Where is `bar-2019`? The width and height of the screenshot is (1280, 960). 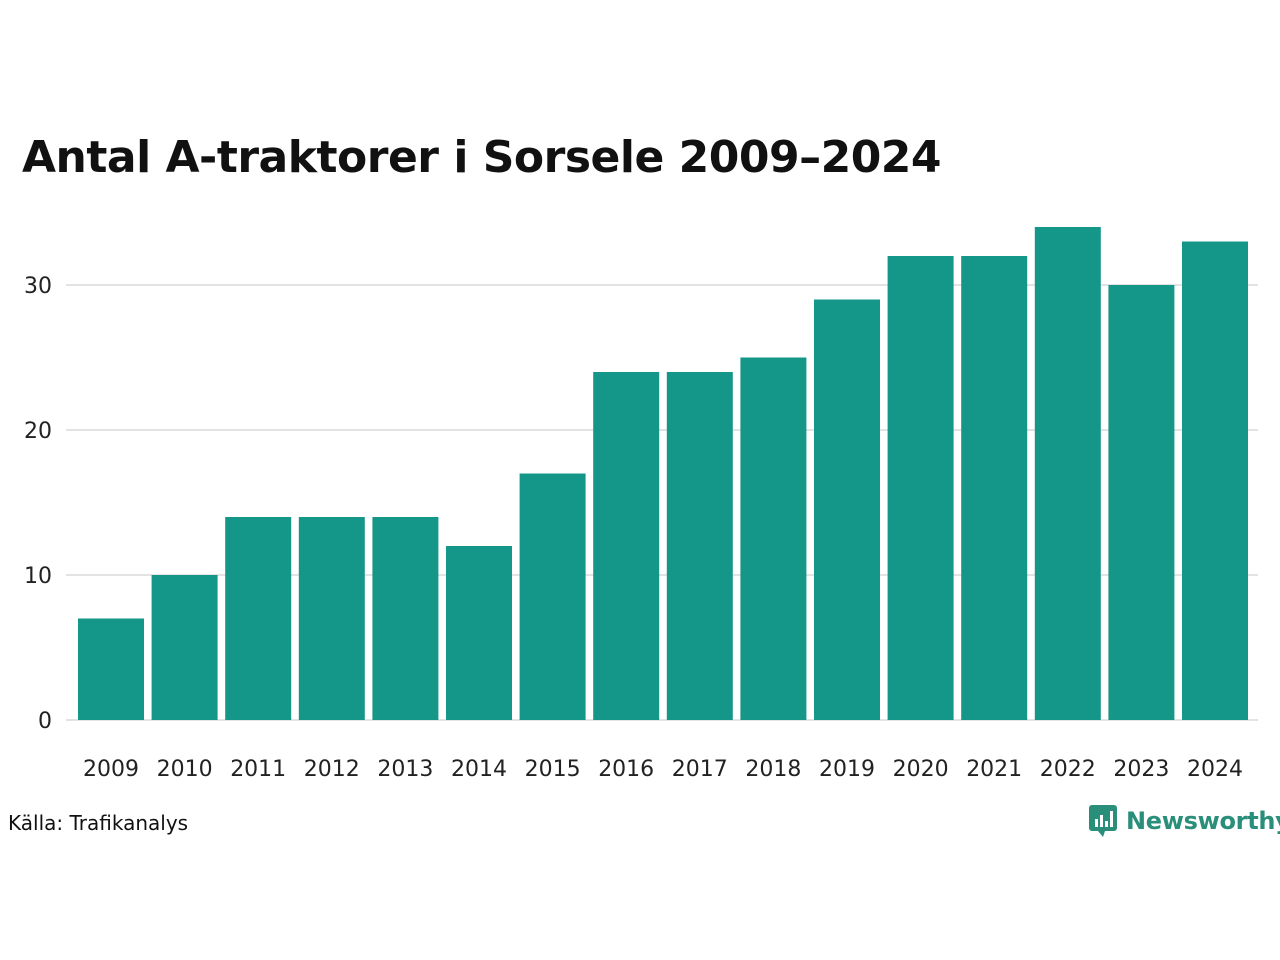
bar-2019 is located at coordinates (847, 509).